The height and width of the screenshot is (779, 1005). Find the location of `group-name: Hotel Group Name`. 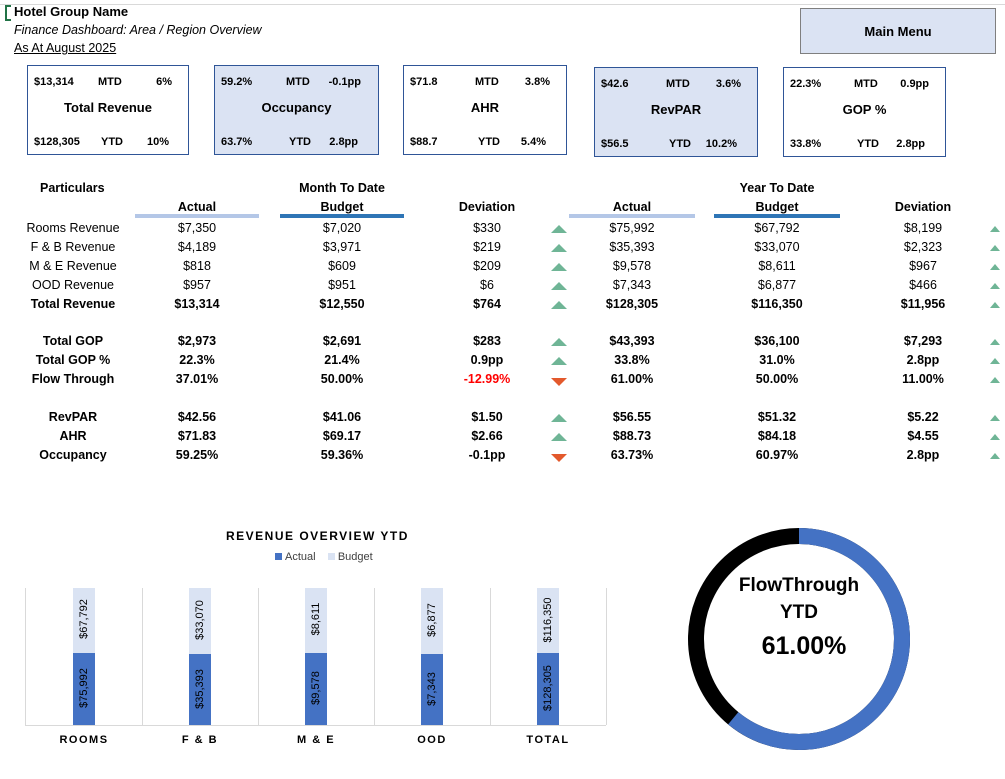

group-name: Hotel Group Name is located at coordinates (71, 11).